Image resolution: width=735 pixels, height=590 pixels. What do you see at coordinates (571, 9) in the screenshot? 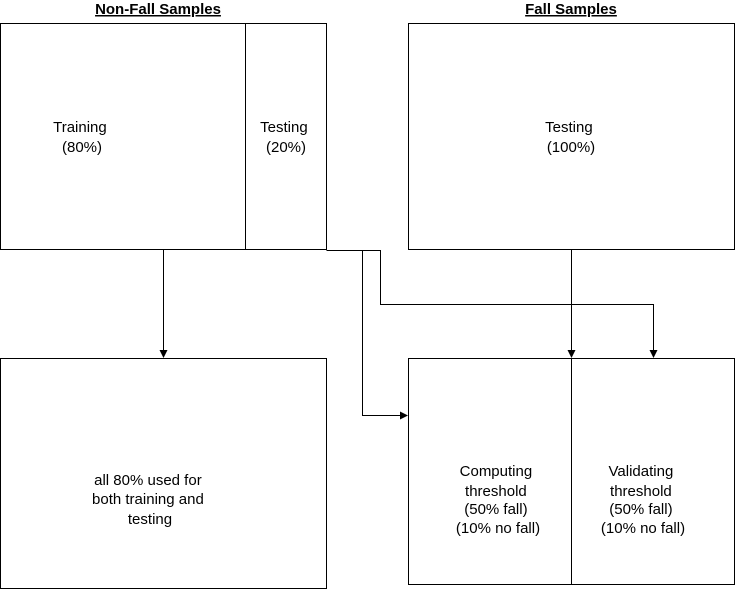
I see `fall-samples-heading: Fall Samples` at bounding box center [571, 9].